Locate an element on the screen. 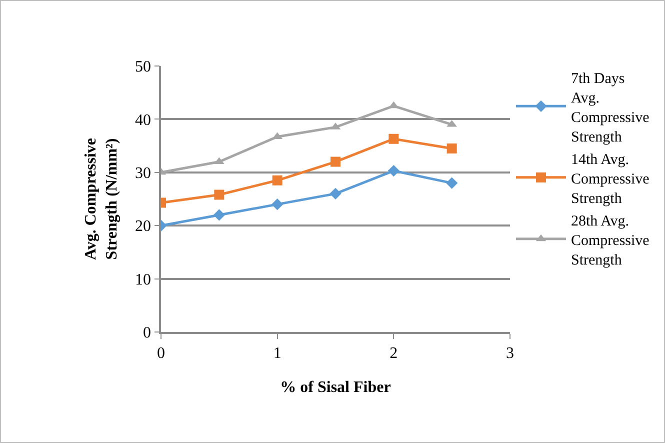 Image resolution: width=665 pixels, height=443 pixels. legend-label: 14th Avg. Compressive Strength is located at coordinates (610, 179).